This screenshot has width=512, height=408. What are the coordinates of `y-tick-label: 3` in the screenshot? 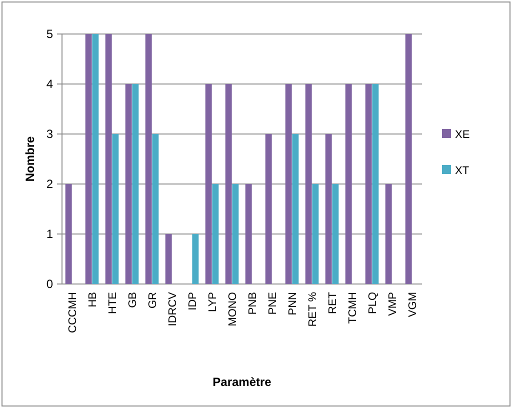 It's located at (50, 134).